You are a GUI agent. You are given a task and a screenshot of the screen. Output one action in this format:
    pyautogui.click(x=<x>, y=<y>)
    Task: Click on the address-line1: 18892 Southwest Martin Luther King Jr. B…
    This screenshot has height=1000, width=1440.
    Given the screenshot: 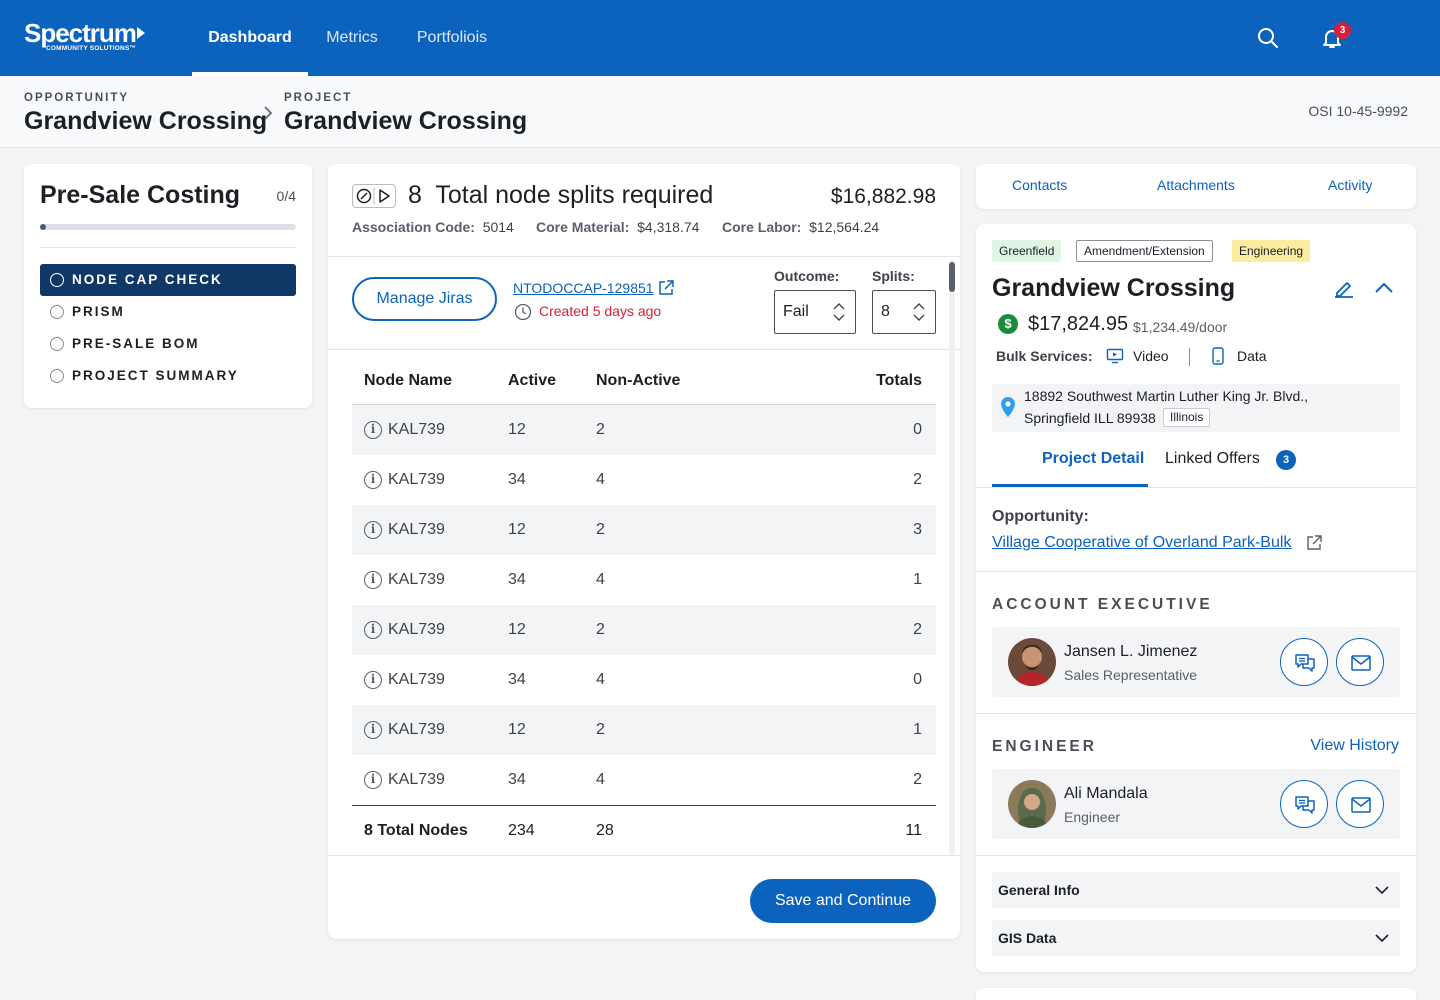 What is the action you would take?
    pyautogui.click(x=1166, y=396)
    